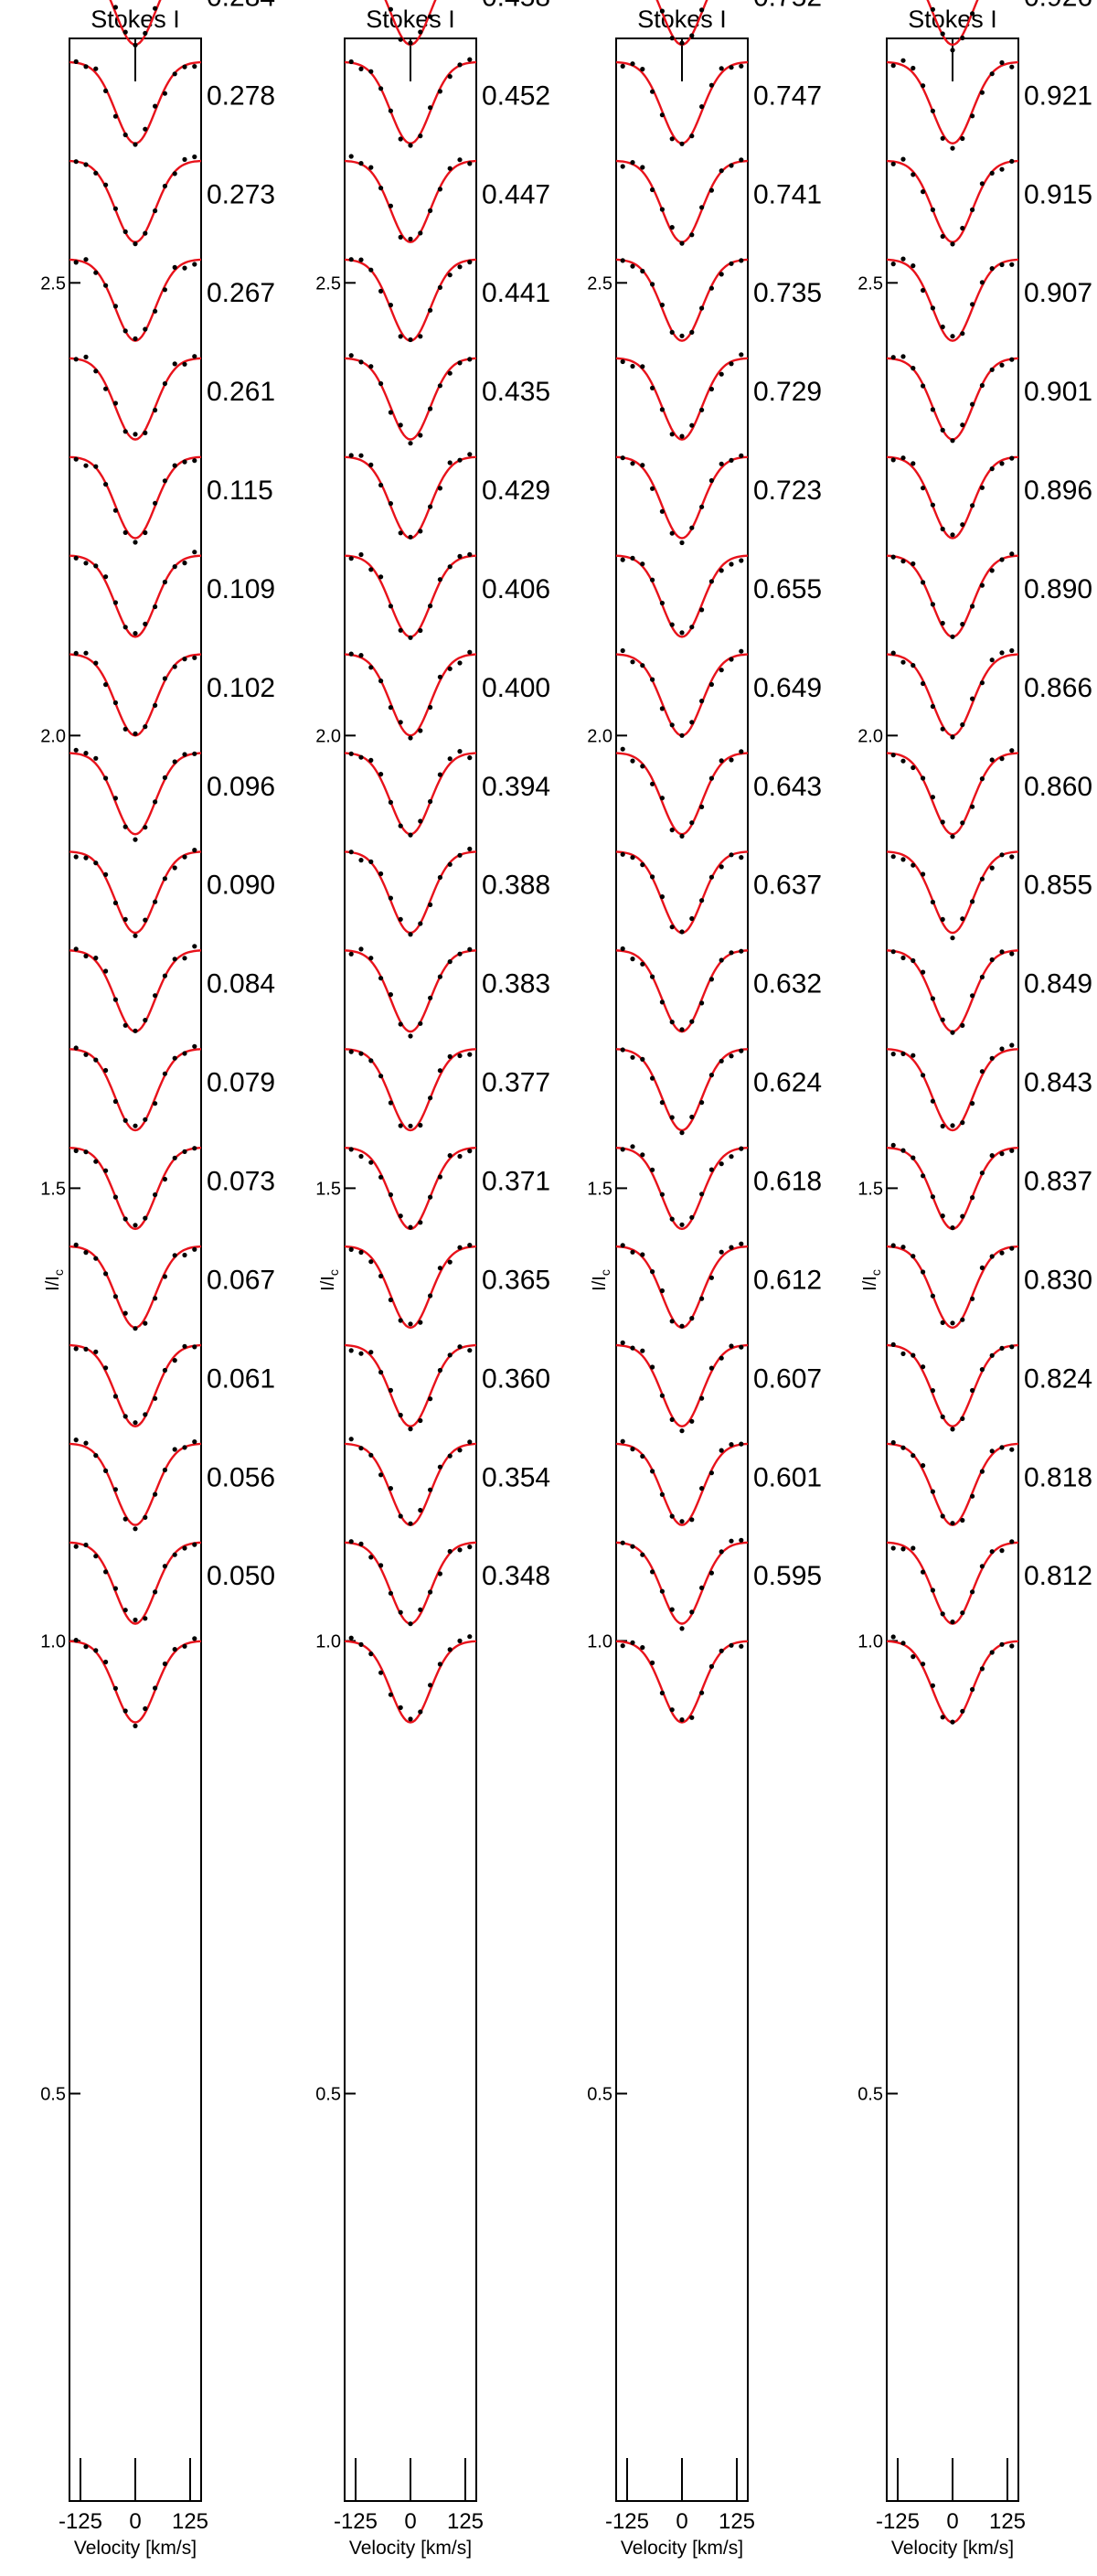 The image size is (1097, 2576). What do you see at coordinates (788, 6) in the screenshot?
I see `phase-label: 0.752` at bounding box center [788, 6].